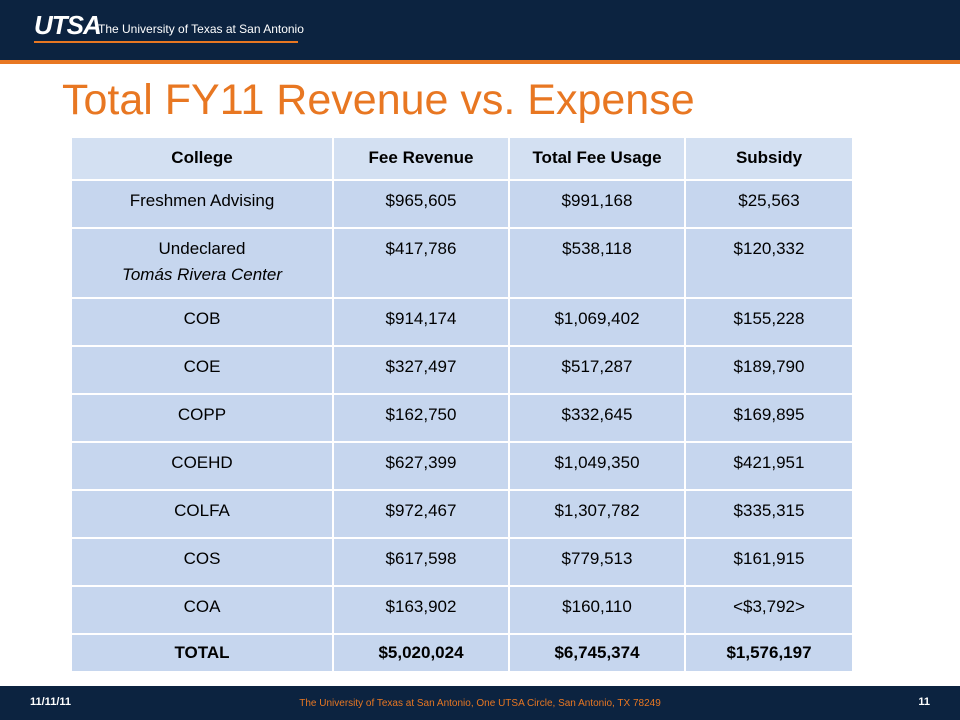  Describe the element at coordinates (597, 263) in the screenshot. I see `table-cell: $538,118` at that location.